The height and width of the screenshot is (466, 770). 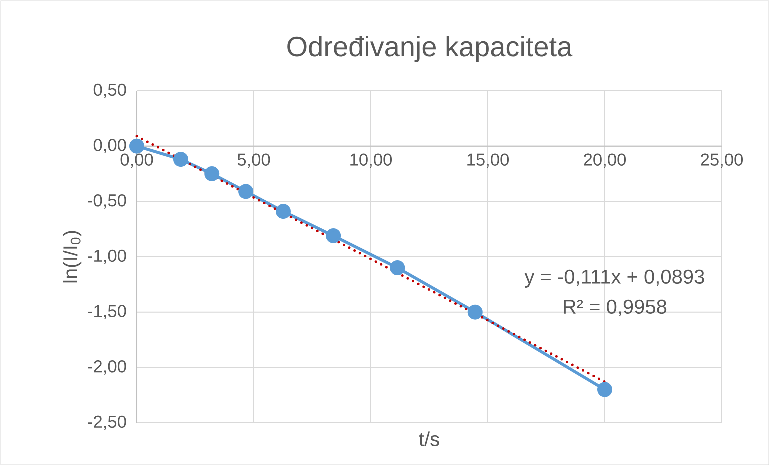 What do you see at coordinates (429, 439) in the screenshot?
I see `x-axis-title: t/s` at bounding box center [429, 439].